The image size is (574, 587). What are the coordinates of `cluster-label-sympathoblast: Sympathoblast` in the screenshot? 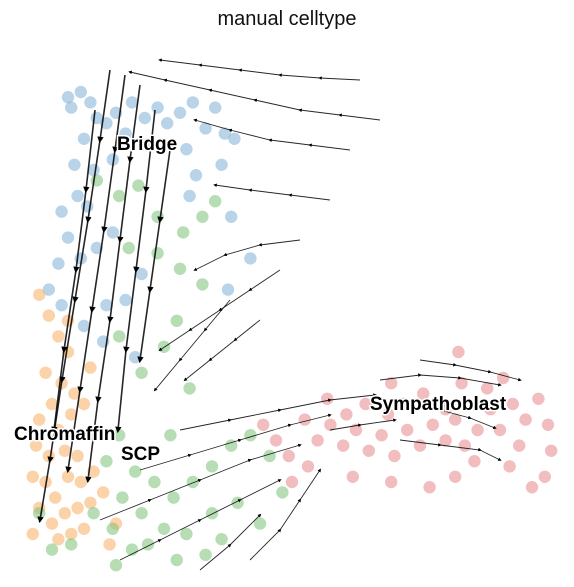 It's located at (438, 404).